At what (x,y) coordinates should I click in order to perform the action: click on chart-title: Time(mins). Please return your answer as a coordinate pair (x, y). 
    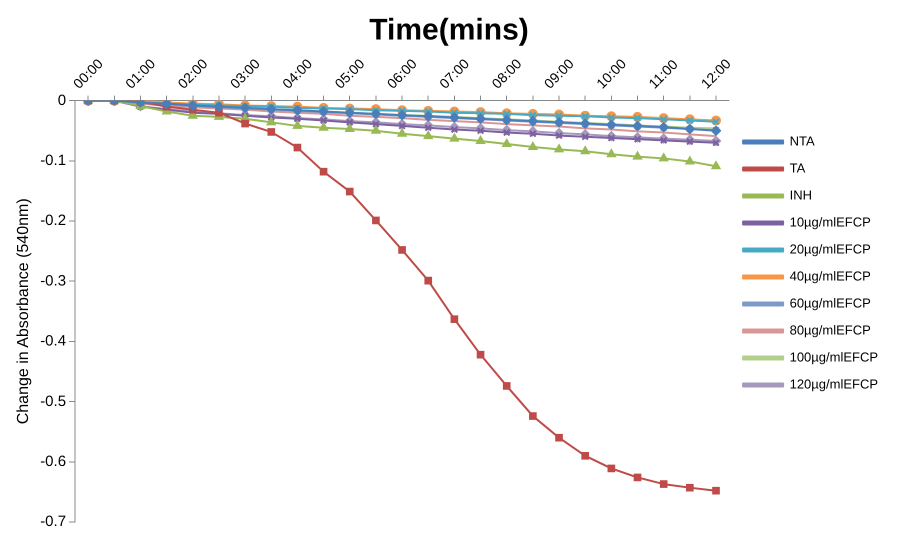
    Looking at the image, I should click on (449, 29).